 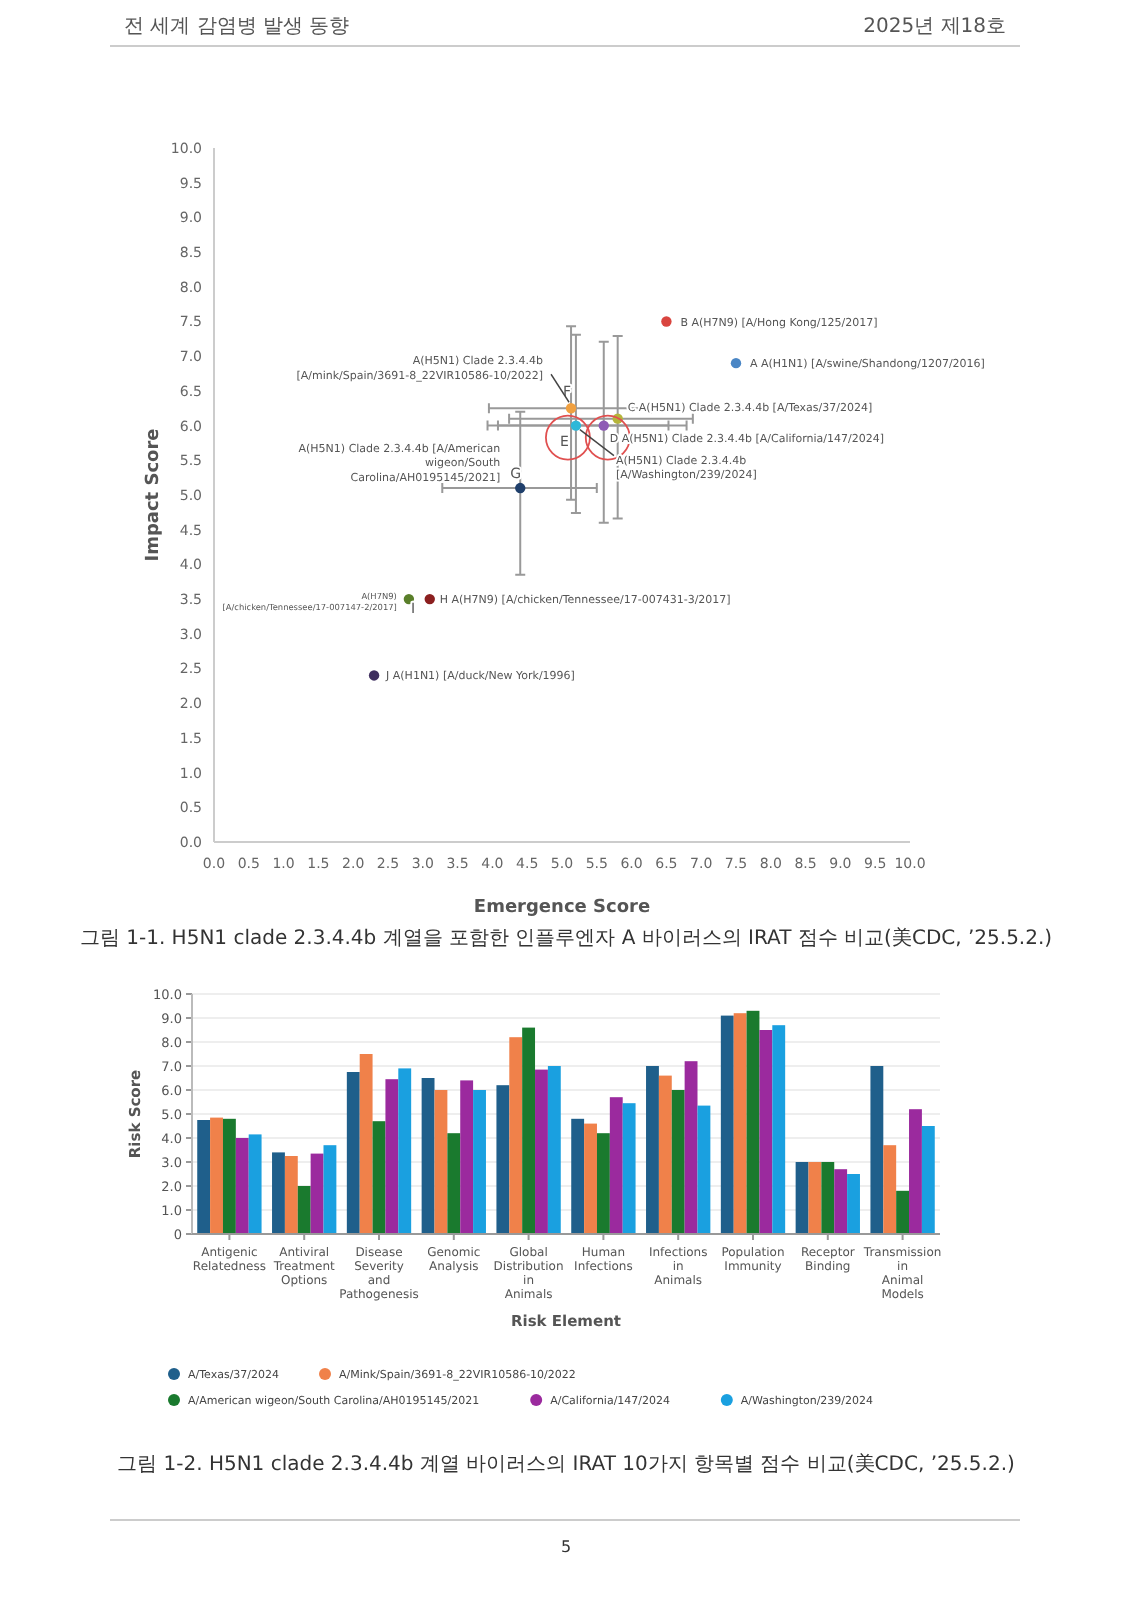 I want to click on text: 그림 1-2. H5N1 clade 2.3.4.4b 계열 바이러스의 IRAT 10가지 항목별 점수 비교(美CDC, ’25.5.2.), so click(x=566, y=1464).